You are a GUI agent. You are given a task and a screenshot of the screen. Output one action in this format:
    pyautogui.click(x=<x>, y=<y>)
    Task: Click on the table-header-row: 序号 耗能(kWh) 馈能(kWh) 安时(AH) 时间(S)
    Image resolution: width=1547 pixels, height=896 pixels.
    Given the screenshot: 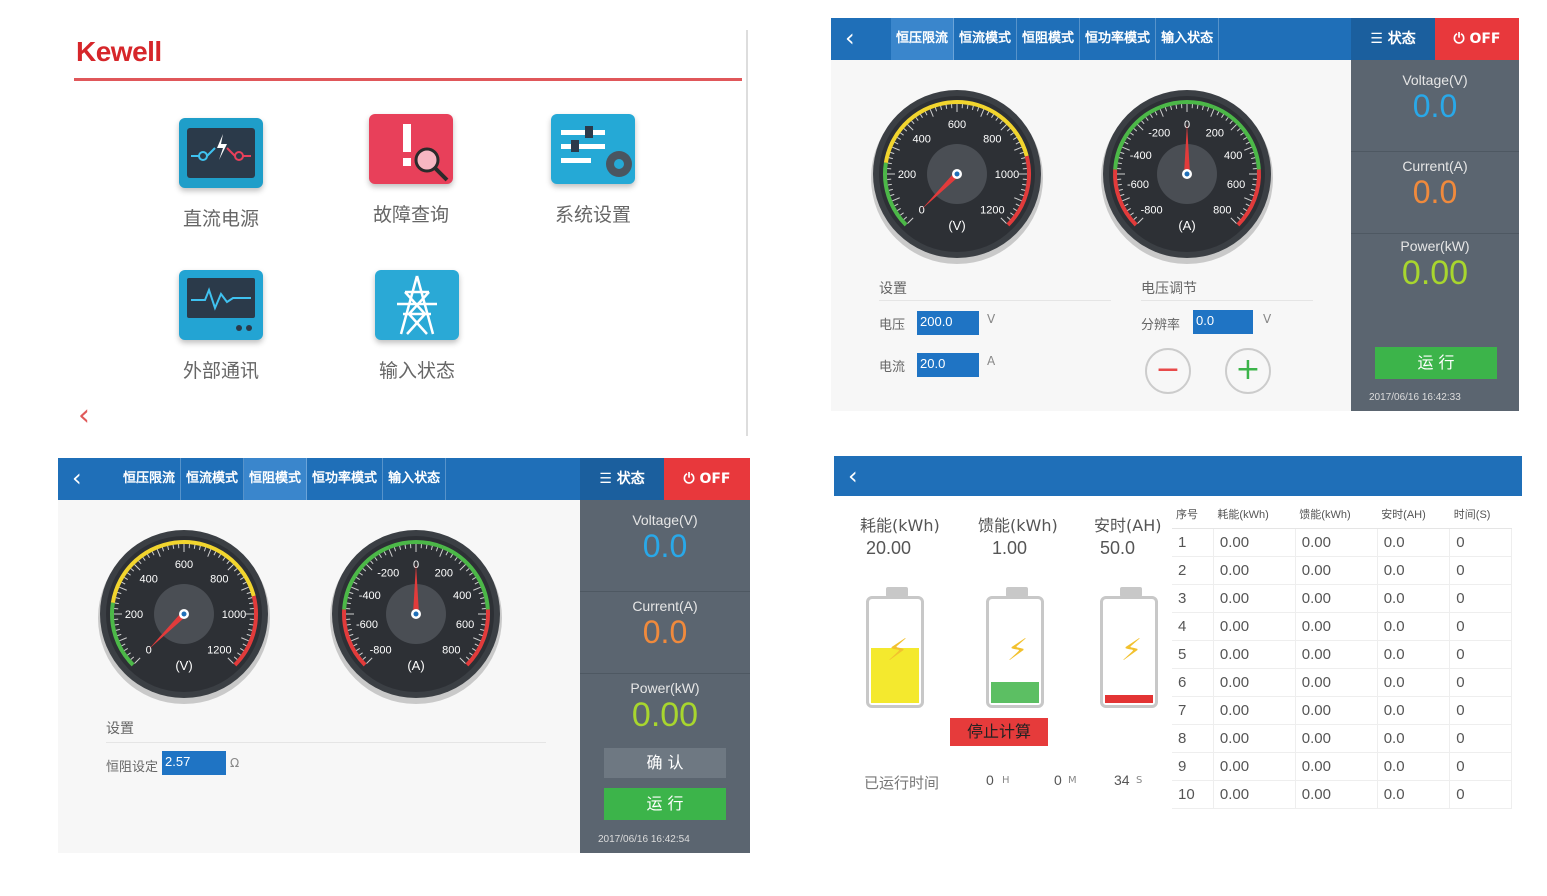 What is the action you would take?
    pyautogui.click(x=1342, y=514)
    